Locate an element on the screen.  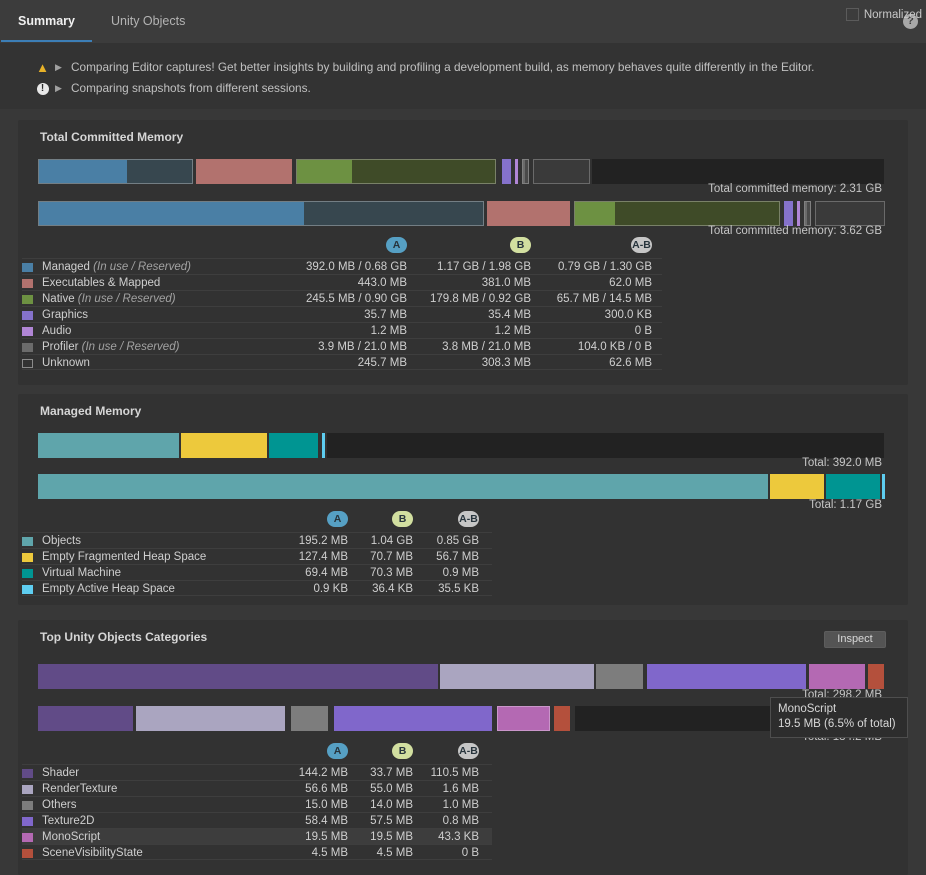
managed-memory-bar-b is located at coordinates (463, 486).